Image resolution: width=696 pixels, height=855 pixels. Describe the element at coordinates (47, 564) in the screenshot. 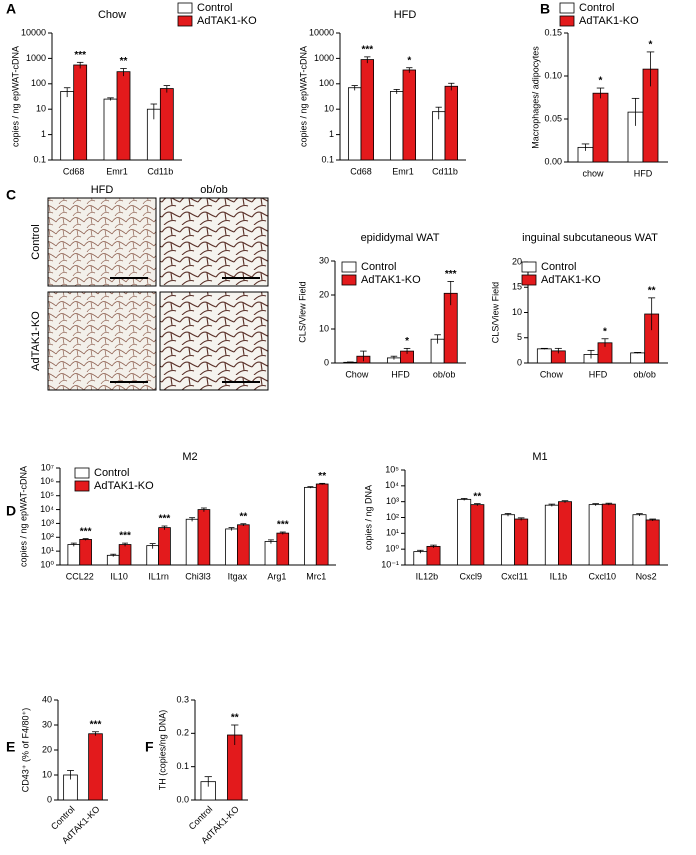

I see `y-tick-label: 10⁰` at that location.